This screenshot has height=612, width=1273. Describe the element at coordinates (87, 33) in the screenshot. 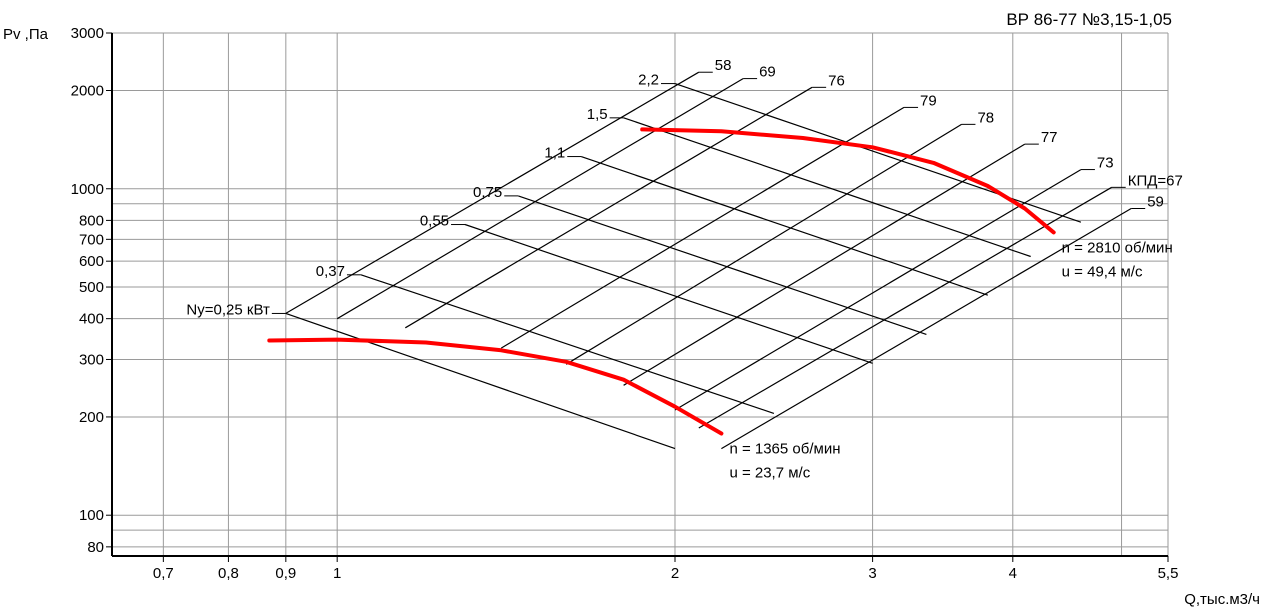

I see `y-tick-label: 3000` at that location.